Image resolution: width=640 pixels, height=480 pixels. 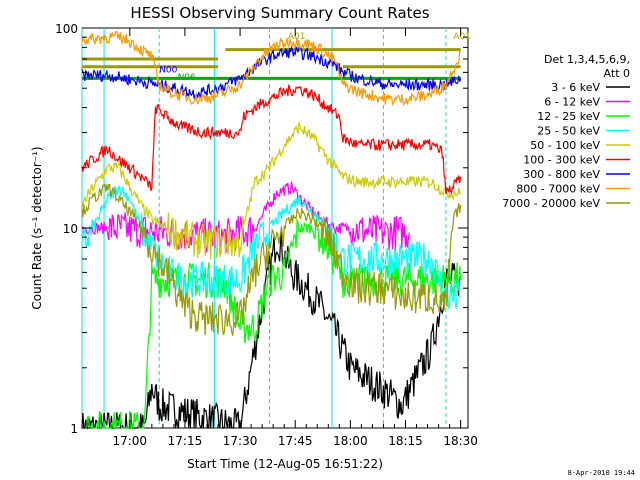 I want to click on annotation-3: N06, so click(x=187, y=78).